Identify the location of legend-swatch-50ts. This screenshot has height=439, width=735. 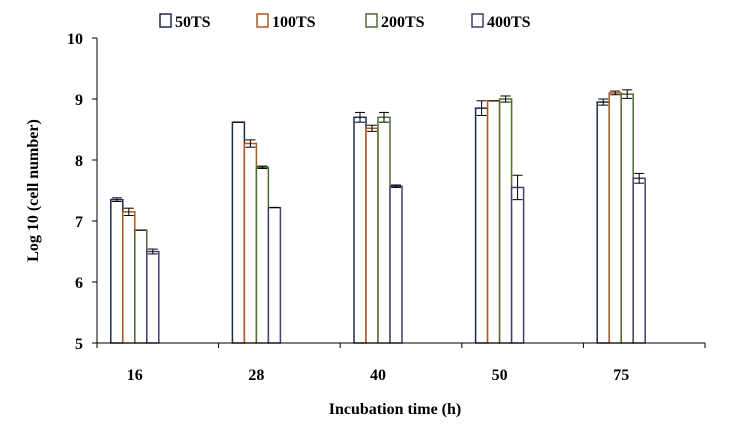
(165, 20).